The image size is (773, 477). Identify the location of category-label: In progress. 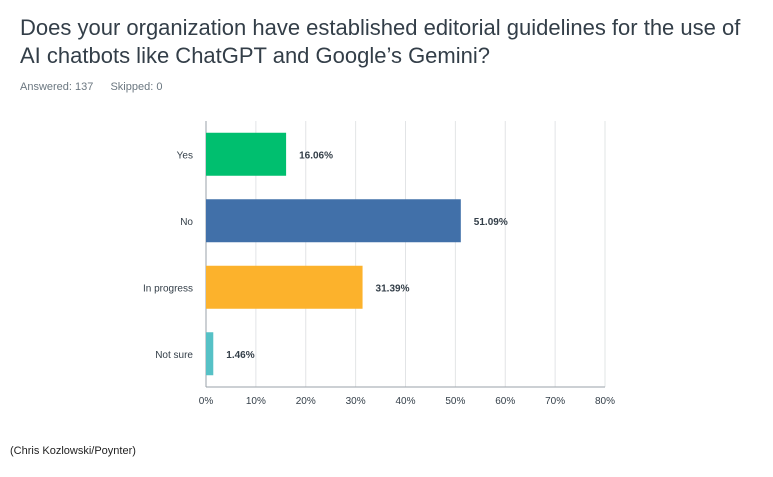
(168, 288).